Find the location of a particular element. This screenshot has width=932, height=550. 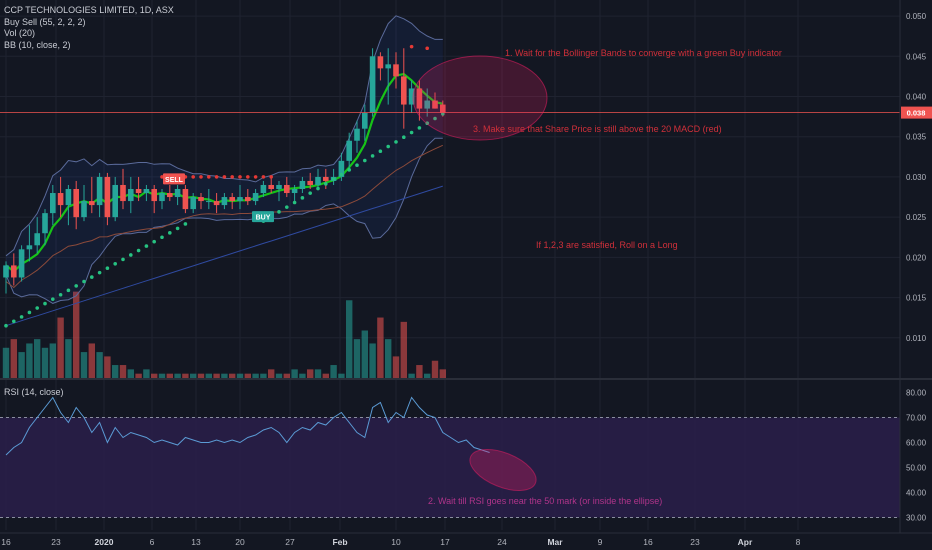

rsi-y-tick-label: 40.00 is located at coordinates (916, 493).